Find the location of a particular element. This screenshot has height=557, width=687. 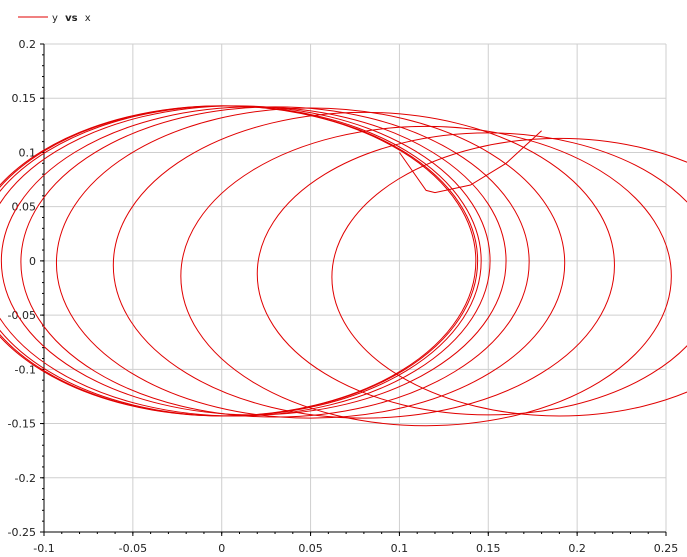

y-tick-label: -0.2 is located at coordinates (25, 478).